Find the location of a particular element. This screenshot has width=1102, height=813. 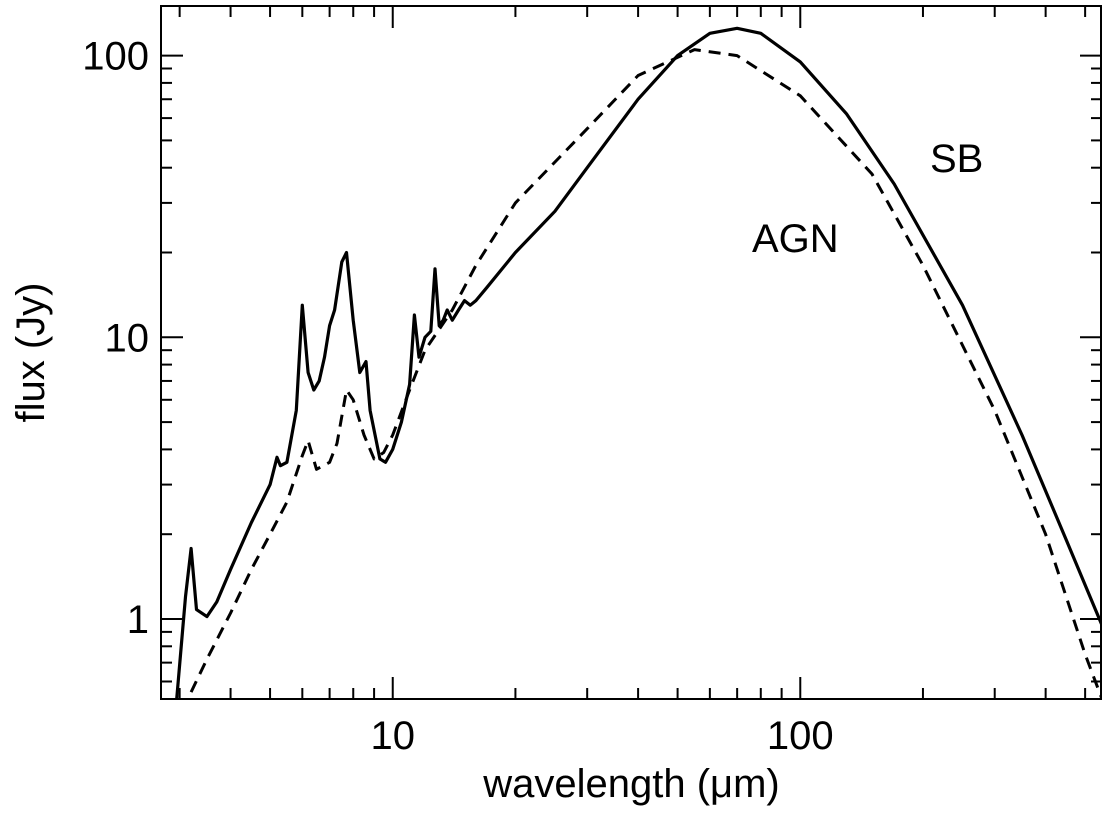

x-tick-label: 10 is located at coordinates (392, 736).